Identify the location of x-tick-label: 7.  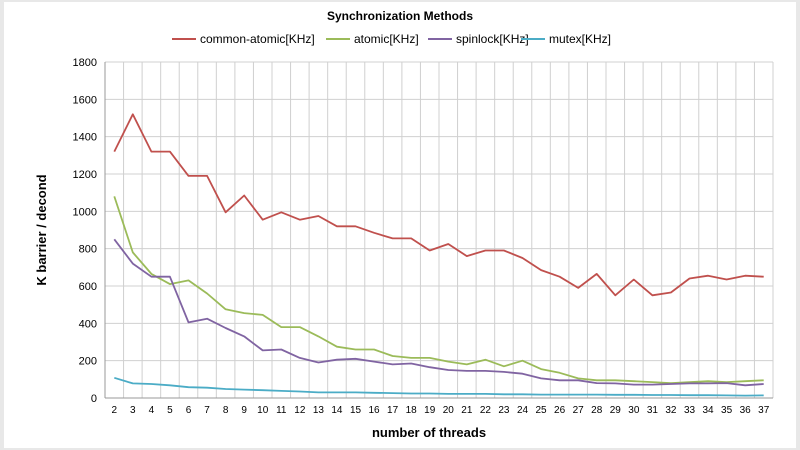
(207, 410).